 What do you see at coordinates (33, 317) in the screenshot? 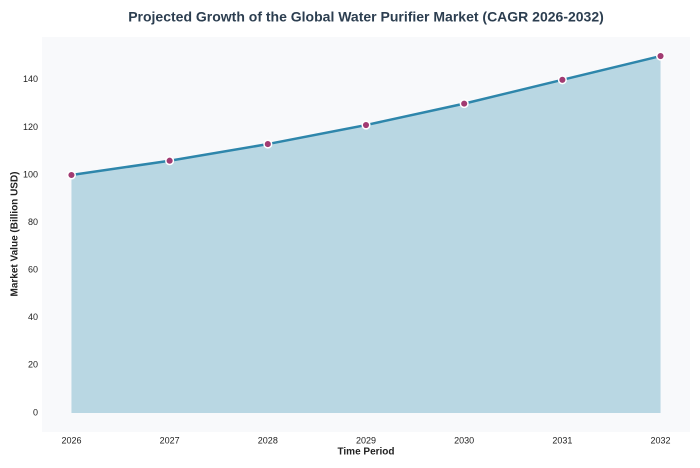
I see `y-tick-label: 40` at bounding box center [33, 317].